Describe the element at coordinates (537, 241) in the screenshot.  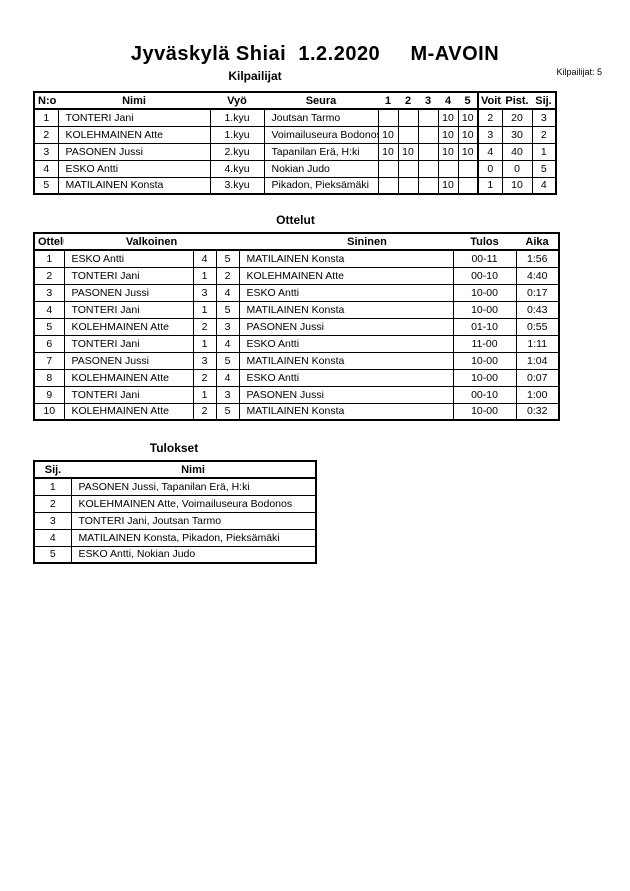
I see `col-header-time: Aika` at that location.